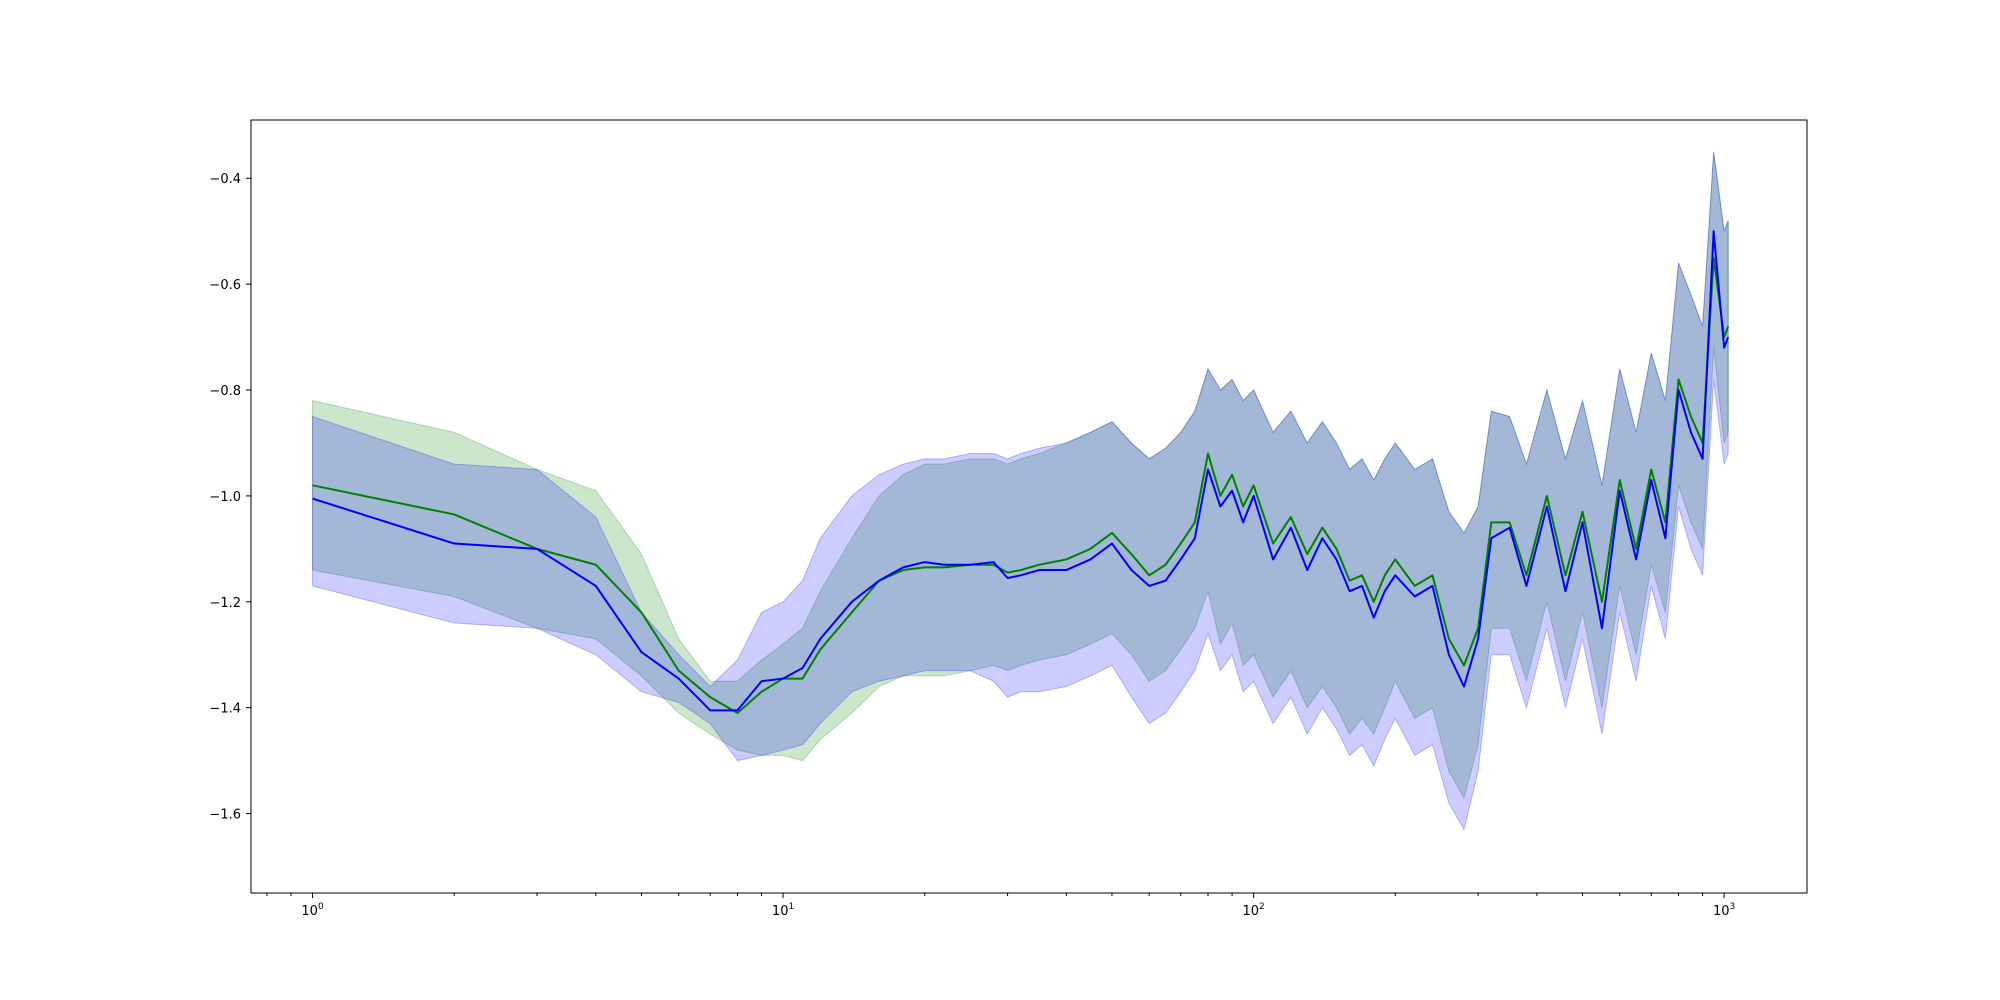 Image resolution: width=2000 pixels, height=1000 pixels. I want to click on x-tick-label: 10¹, so click(783, 910).